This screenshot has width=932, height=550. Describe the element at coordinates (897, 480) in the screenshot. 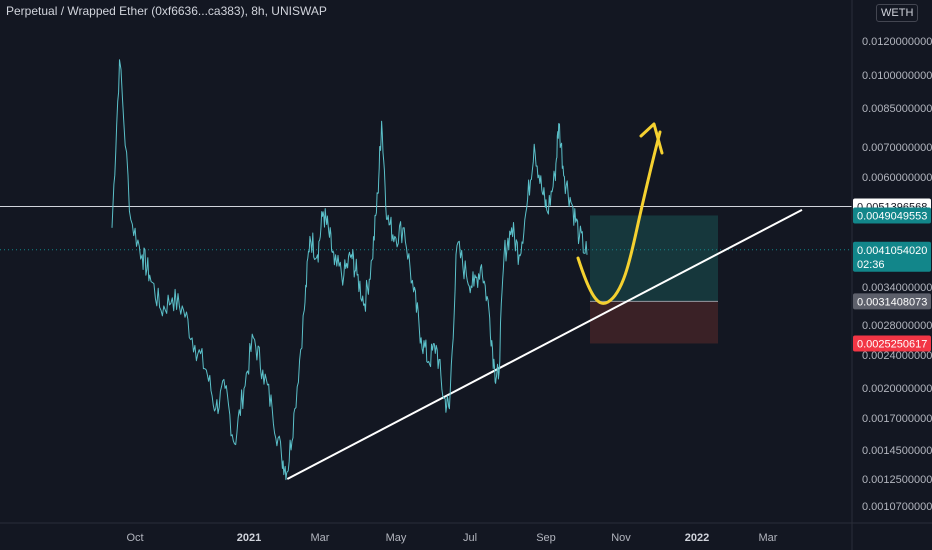

I see `y-tick-label: 0.0012500000` at that location.